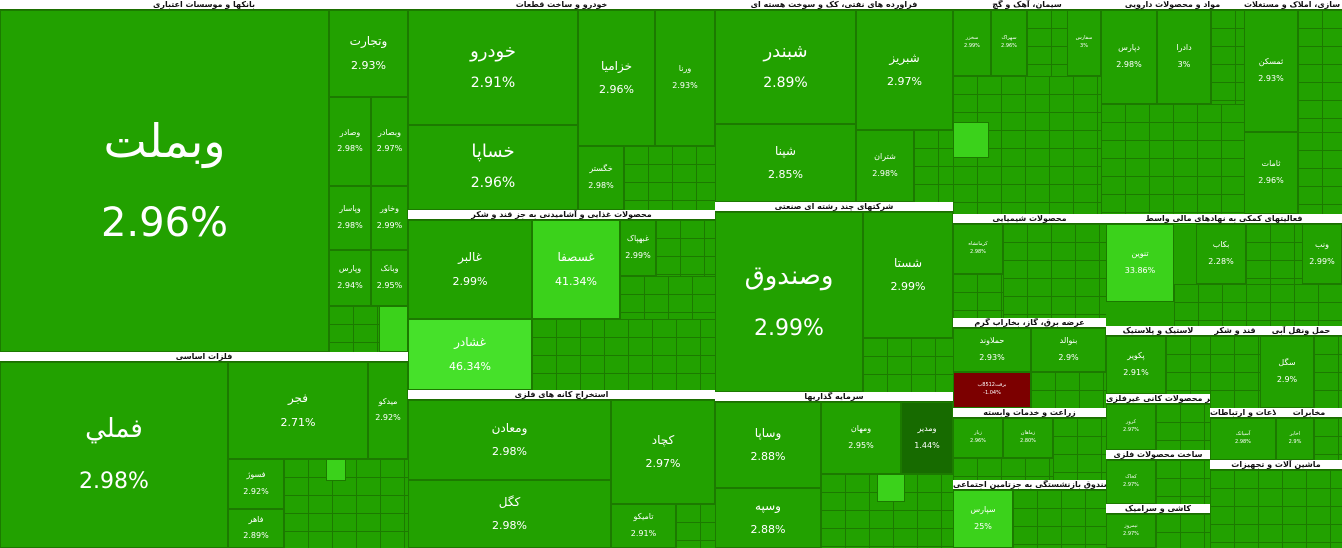  What do you see at coordinates (891, 488) in the screenshot?
I see `tile-small-invest-highlight` at bounding box center [891, 488].